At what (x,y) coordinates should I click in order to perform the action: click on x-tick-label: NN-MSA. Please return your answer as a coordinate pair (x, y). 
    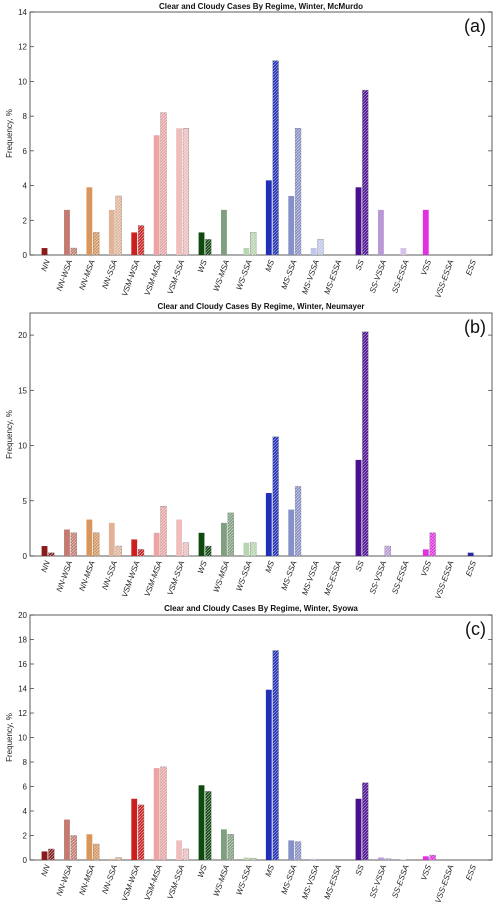
    Looking at the image, I should click on (86, 275).